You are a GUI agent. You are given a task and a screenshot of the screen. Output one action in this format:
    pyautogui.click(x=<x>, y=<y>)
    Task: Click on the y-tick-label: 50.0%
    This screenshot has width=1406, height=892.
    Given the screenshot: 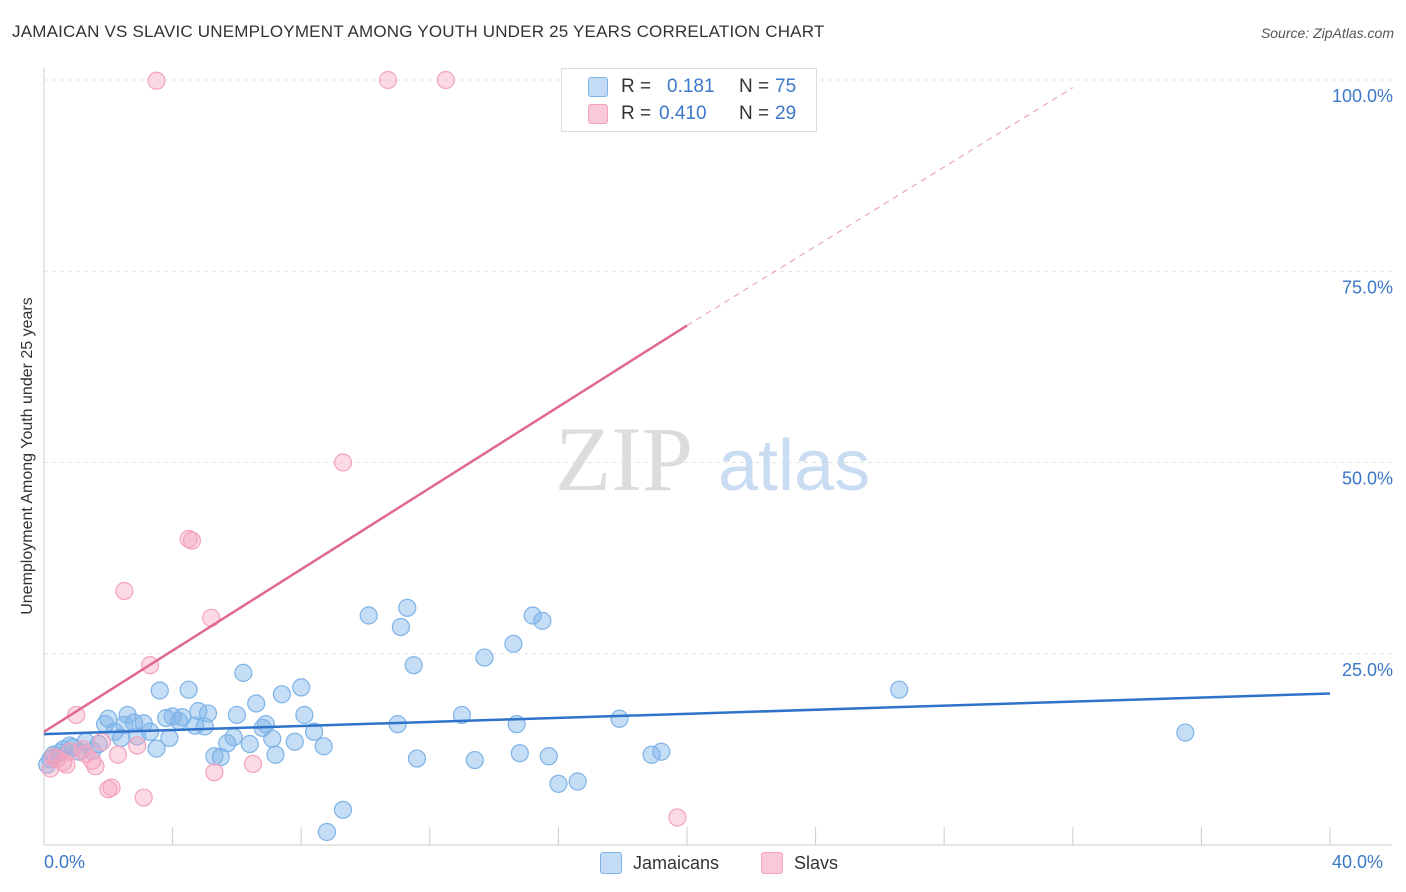 What is the action you would take?
    pyautogui.click(x=1367, y=479)
    